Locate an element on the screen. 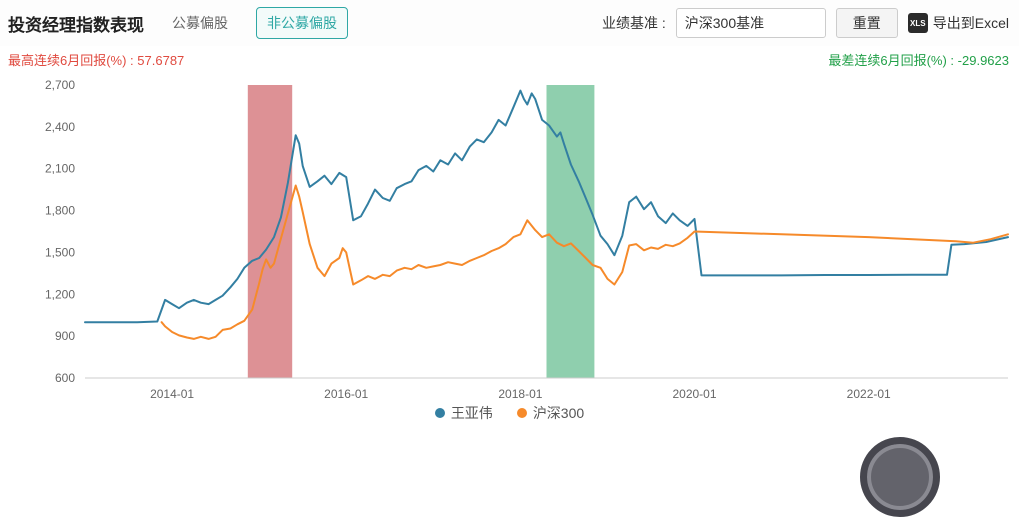 This screenshot has width=1019, height=517. chart-legend: 王亚伟 沪深300 is located at coordinates (509, 413).